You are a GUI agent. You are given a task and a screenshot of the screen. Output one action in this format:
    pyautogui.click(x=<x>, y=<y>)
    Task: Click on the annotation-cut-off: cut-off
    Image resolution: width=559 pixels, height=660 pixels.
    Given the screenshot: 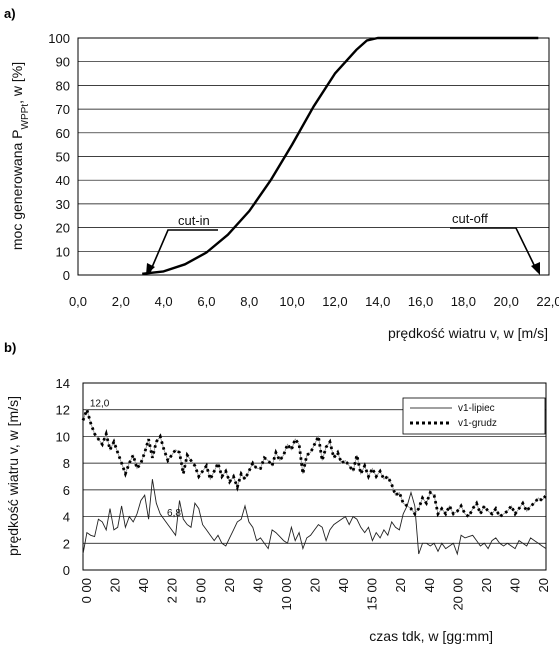 What is the action you would take?
    pyautogui.click(x=495, y=243)
    